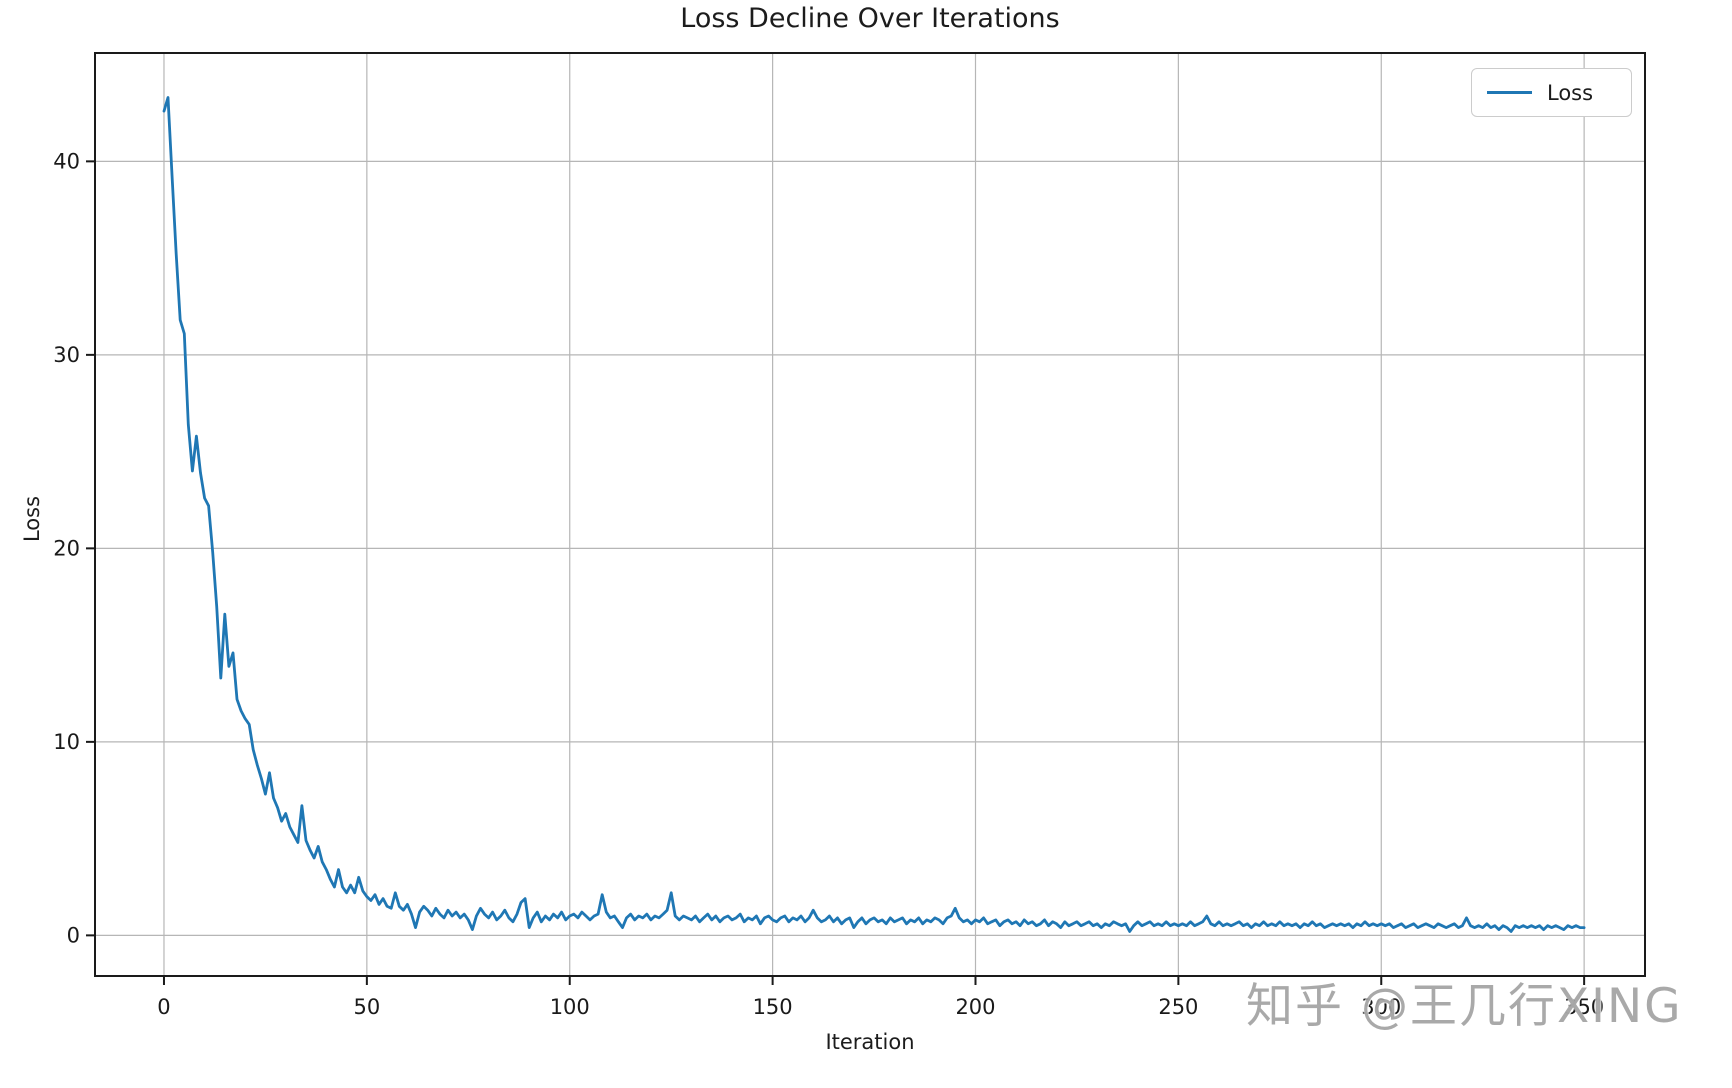  Describe the element at coordinates (570, 1007) in the screenshot. I see `x-tick-label: 100` at that location.